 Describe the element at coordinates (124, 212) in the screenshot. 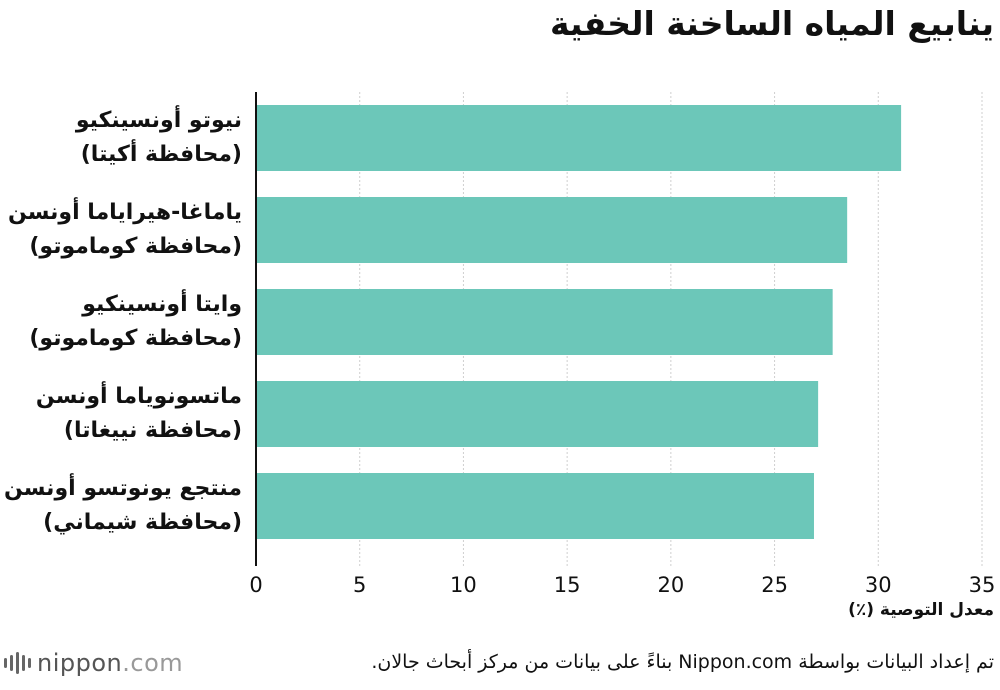

I see `category-name: ياماغا-هيراياما أونسن` at that location.